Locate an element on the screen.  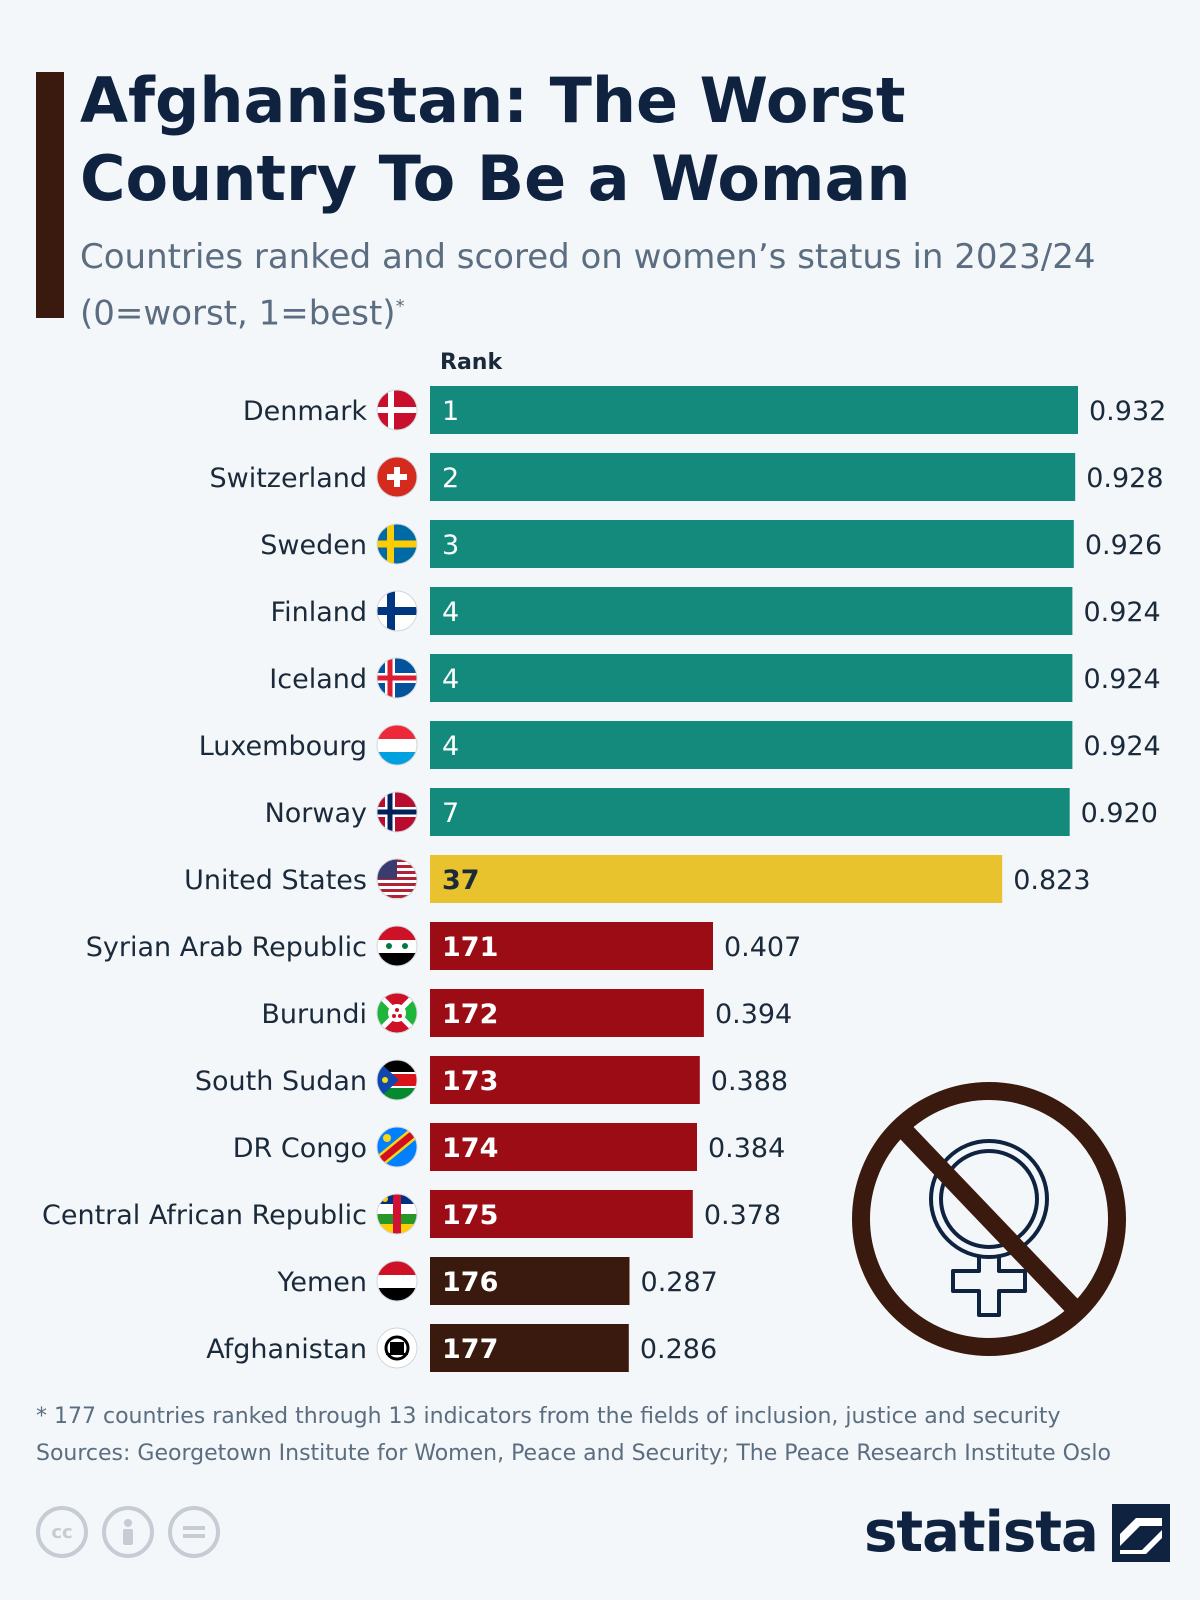
bar-syrian-arab-republic is located at coordinates (571, 946).